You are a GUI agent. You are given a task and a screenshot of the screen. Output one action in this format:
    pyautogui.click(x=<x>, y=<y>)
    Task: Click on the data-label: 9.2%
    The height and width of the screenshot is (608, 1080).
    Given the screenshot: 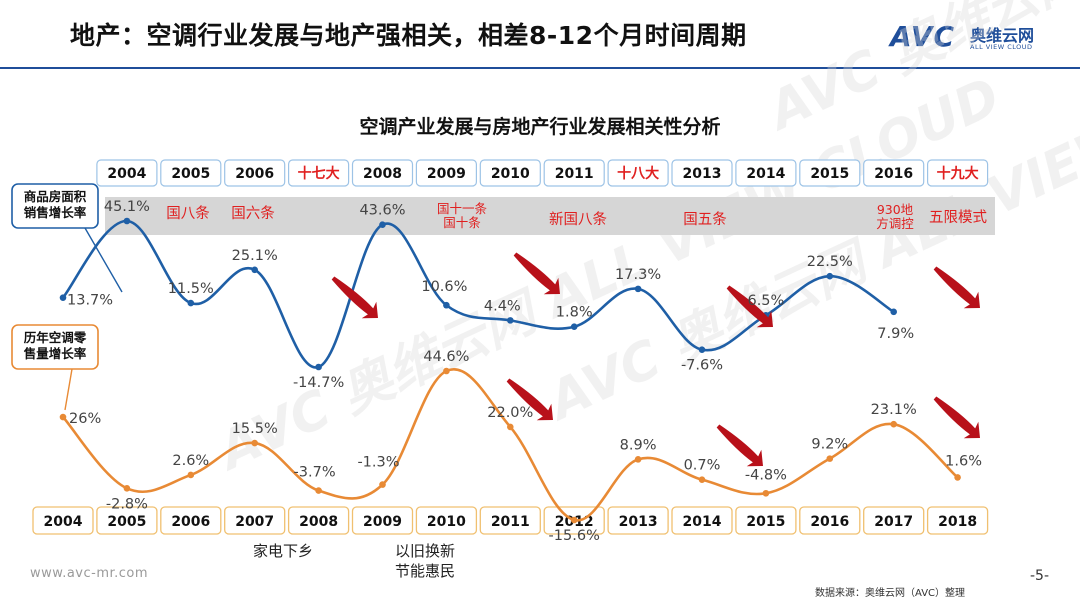 What is the action you would take?
    pyautogui.click(x=829, y=445)
    